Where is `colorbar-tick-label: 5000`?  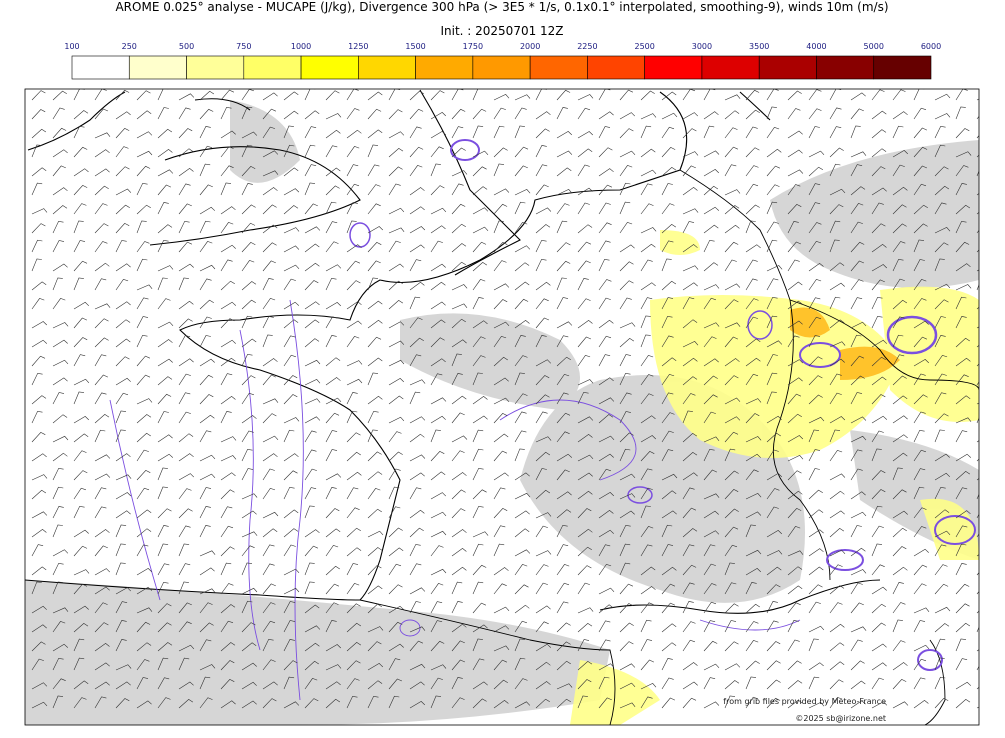
colorbar-tick-label: 5000 is located at coordinates (874, 46).